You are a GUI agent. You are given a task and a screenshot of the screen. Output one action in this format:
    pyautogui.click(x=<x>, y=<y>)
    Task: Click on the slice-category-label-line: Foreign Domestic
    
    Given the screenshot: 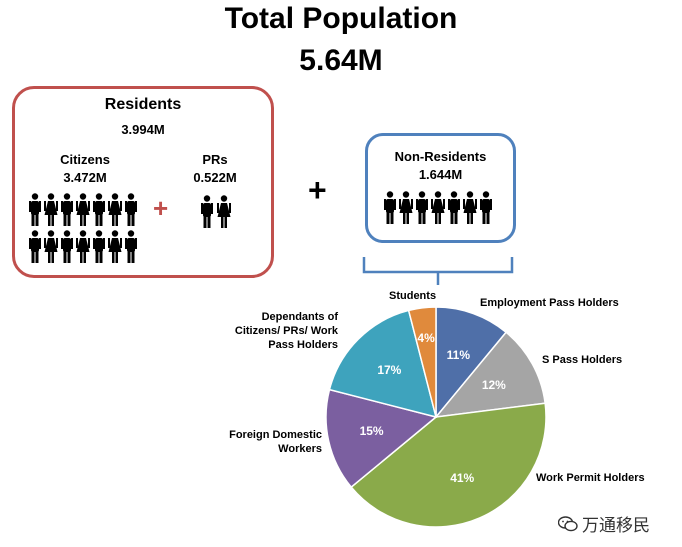 What is the action you would take?
    pyautogui.click(x=275, y=435)
    